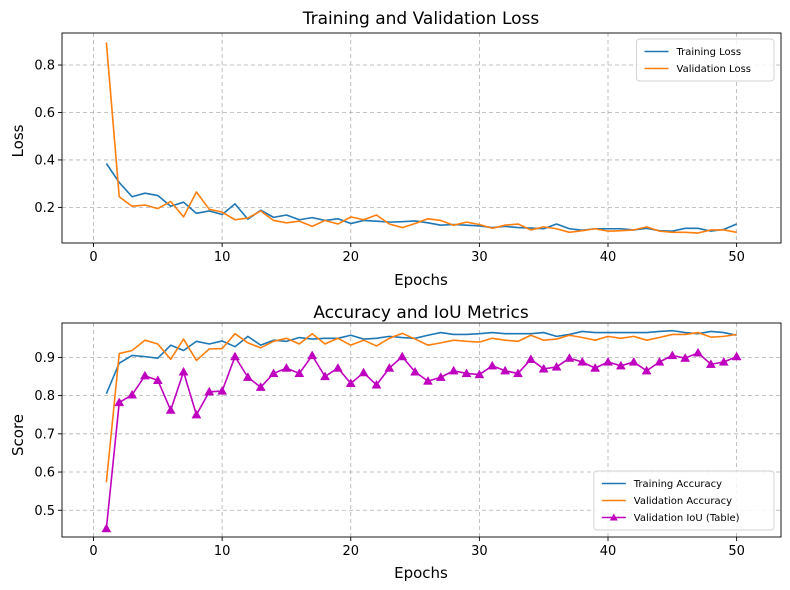  What do you see at coordinates (44, 208) in the screenshot?
I see `y-tick-label: 0.2` at bounding box center [44, 208].